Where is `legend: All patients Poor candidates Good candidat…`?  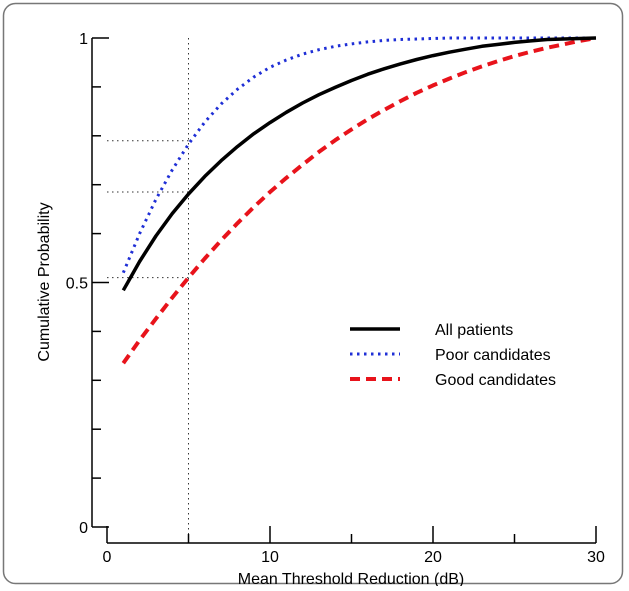
legend: All patients Poor candidates Good candidat… is located at coordinates (453, 355).